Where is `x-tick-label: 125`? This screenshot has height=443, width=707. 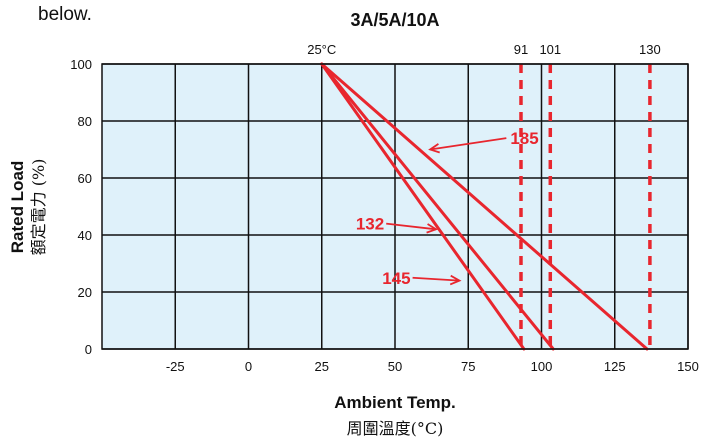 x-tick-label: 125 is located at coordinates (615, 366).